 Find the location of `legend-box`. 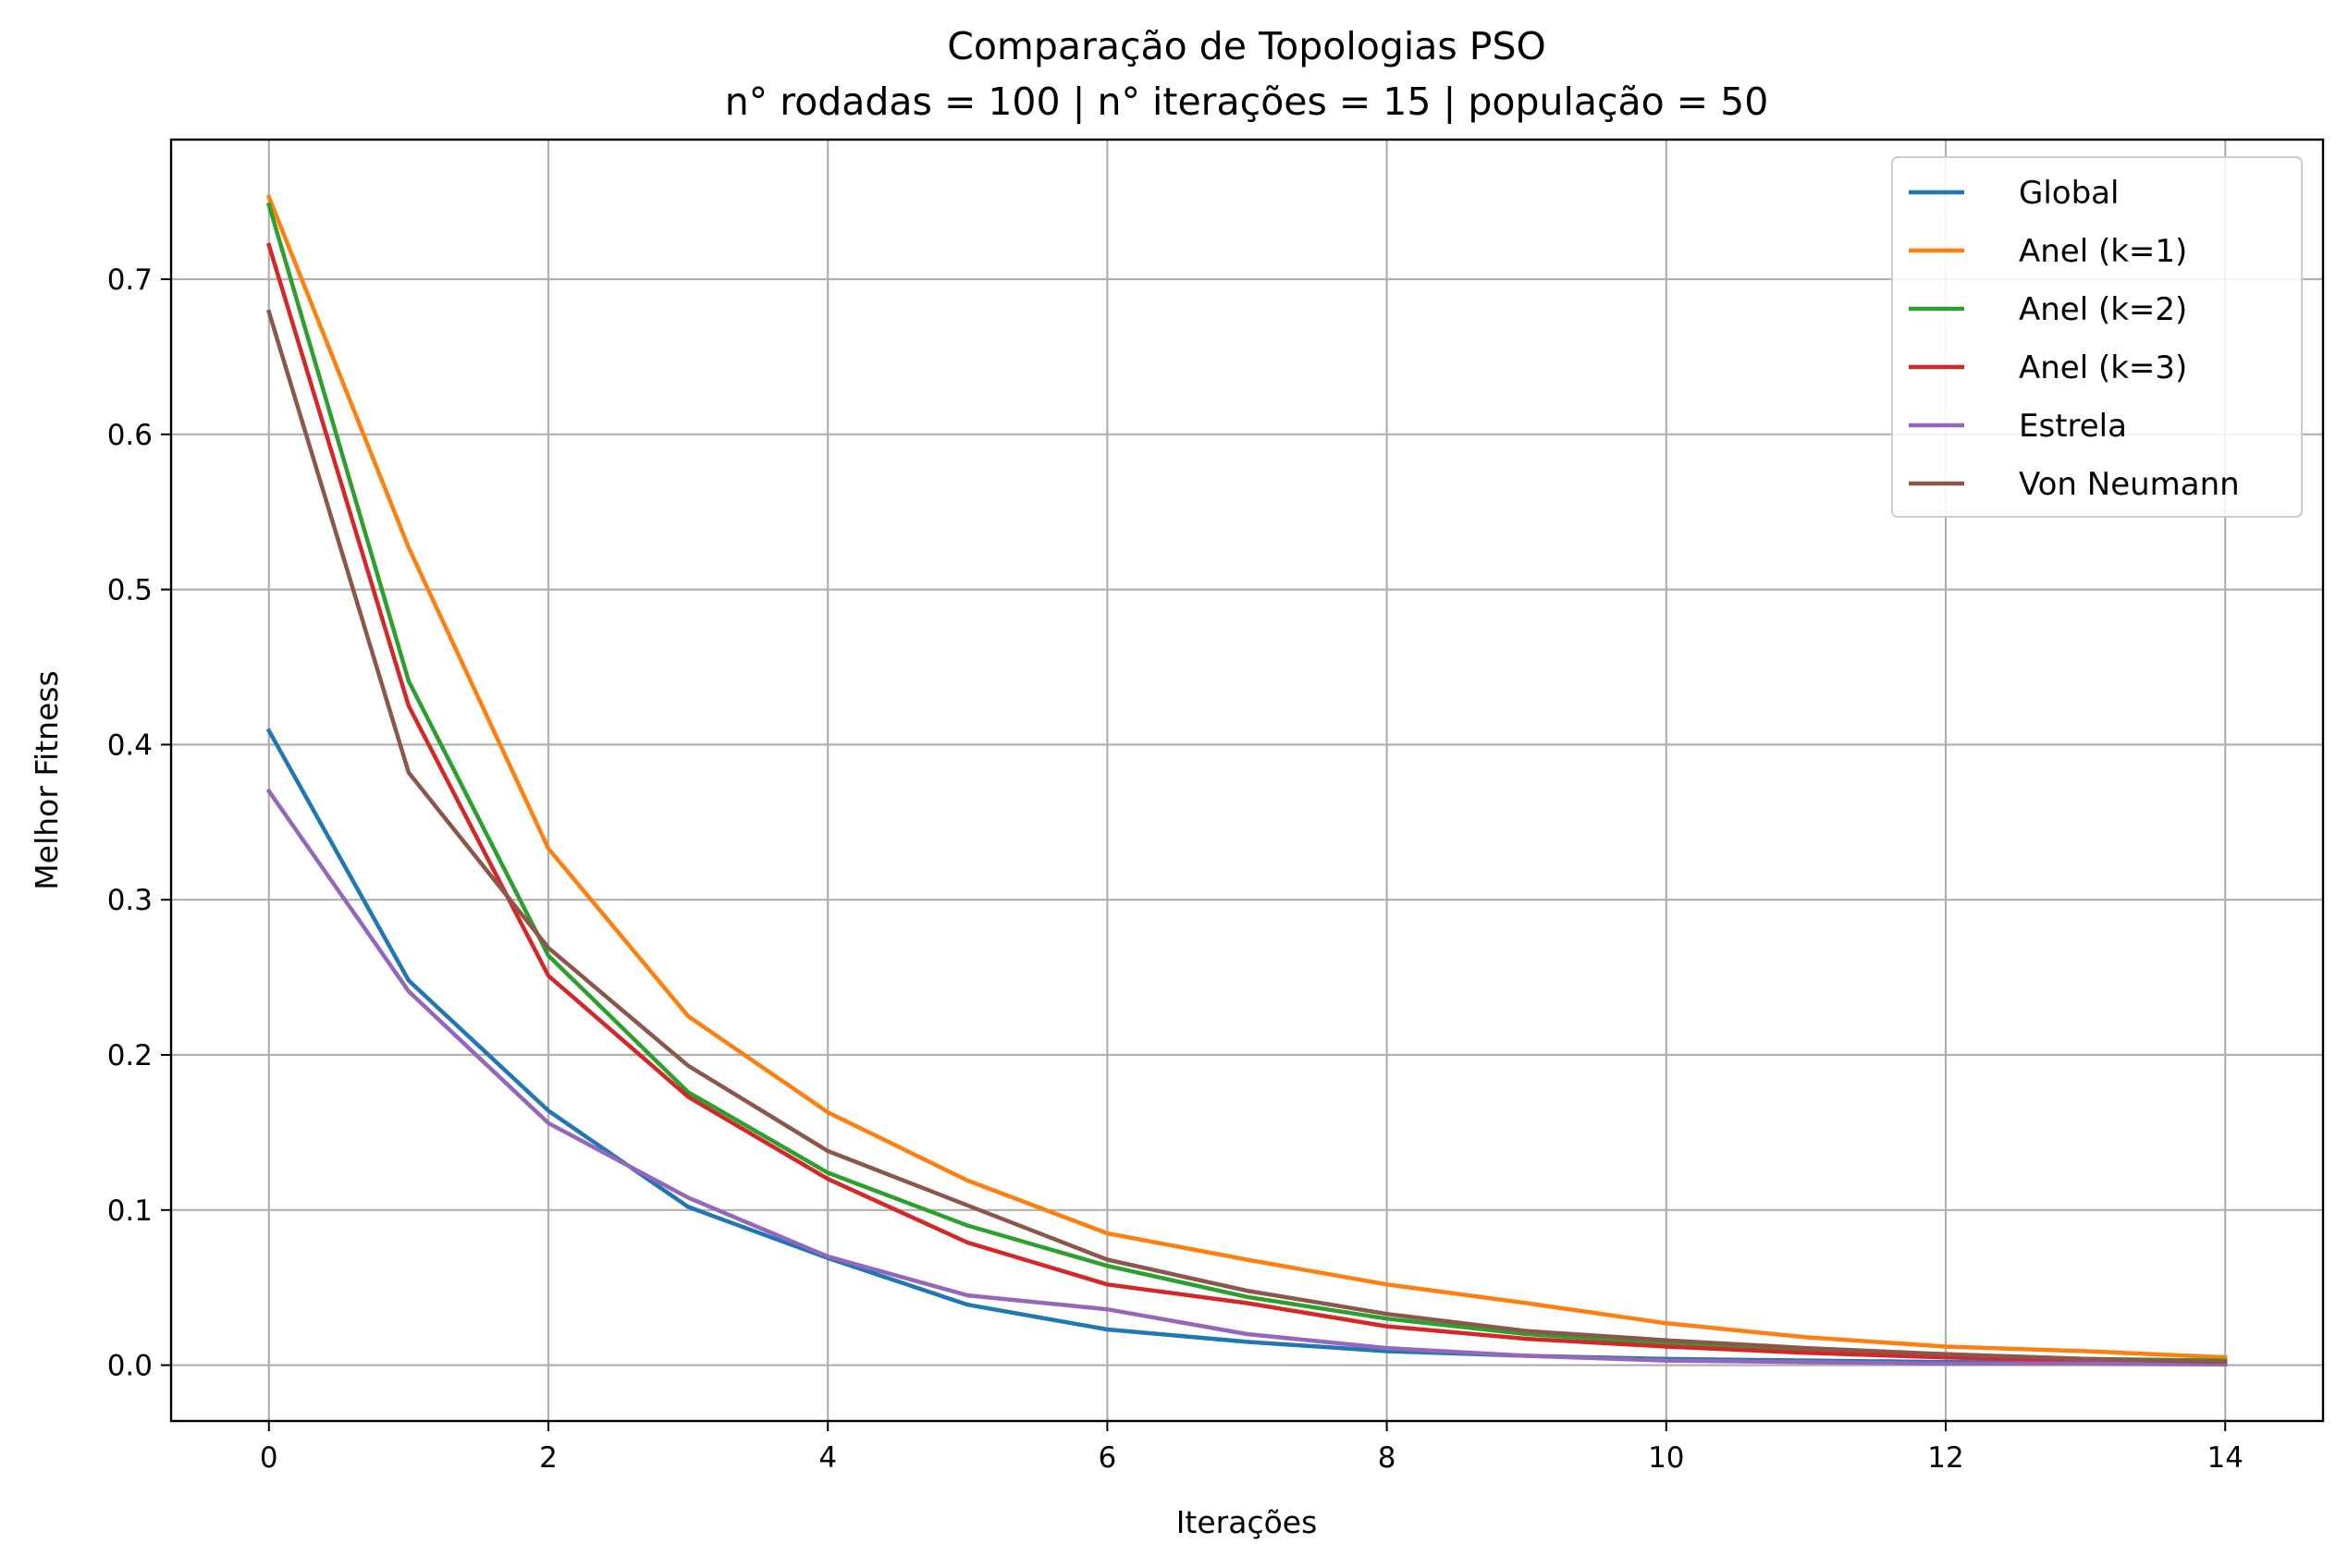

legend-box is located at coordinates (2097, 337).